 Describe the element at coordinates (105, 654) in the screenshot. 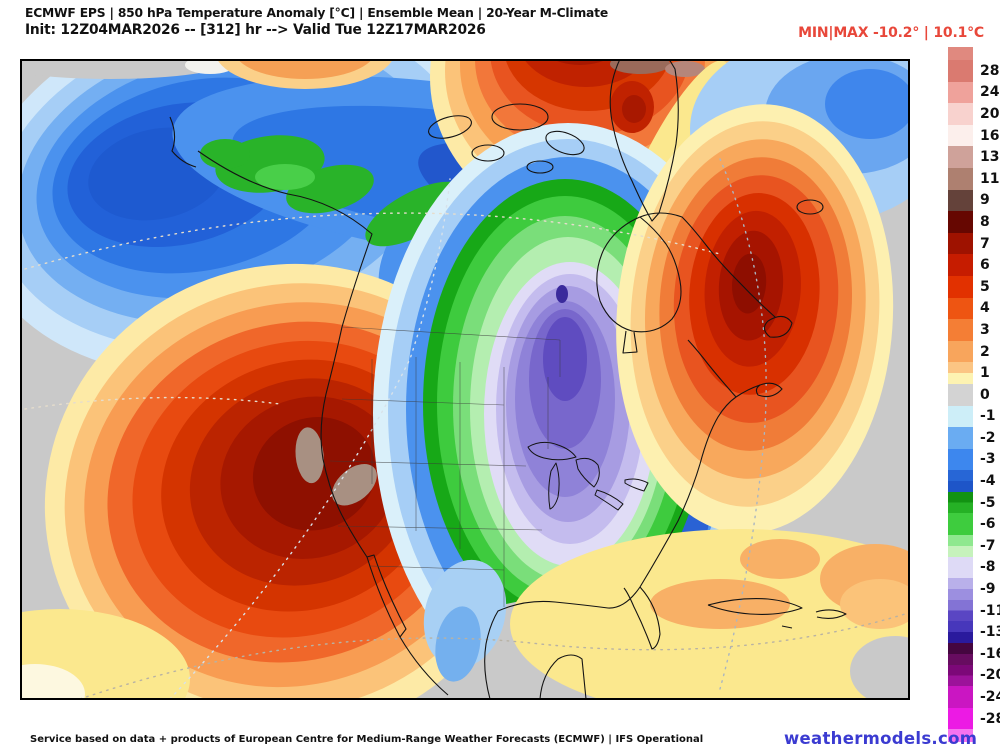

I see `southwest-yellow` at that location.